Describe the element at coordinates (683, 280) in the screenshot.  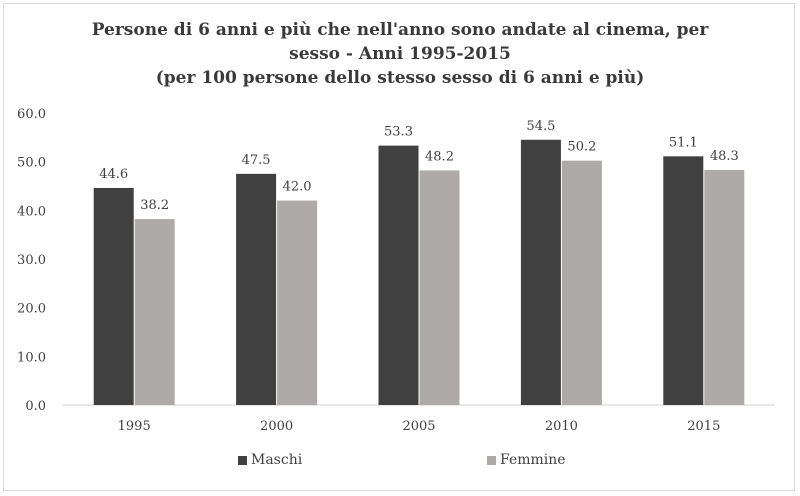
I see `bar-maschi-2015` at that location.